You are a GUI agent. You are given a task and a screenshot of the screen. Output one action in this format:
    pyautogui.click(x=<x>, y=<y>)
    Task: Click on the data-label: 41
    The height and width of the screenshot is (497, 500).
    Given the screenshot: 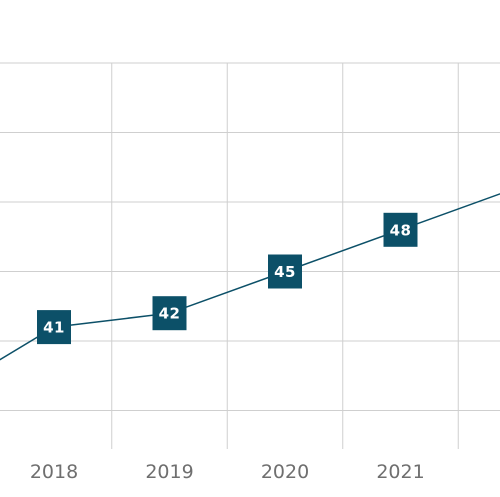 What is the action you would take?
    pyautogui.click(x=54, y=327)
    